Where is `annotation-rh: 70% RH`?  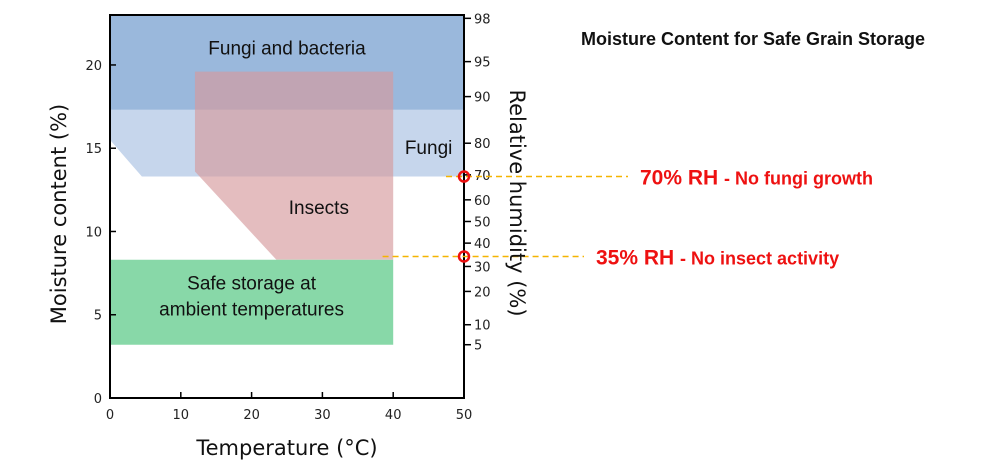 annotation-rh: 70% RH is located at coordinates (682, 178).